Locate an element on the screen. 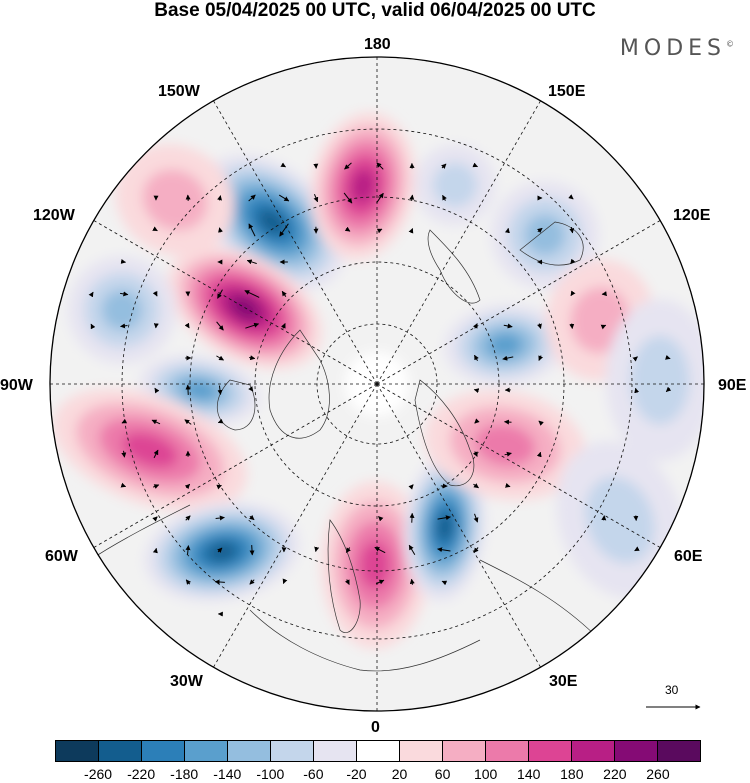  colorbar-tick-label: -20 is located at coordinates (356, 774).